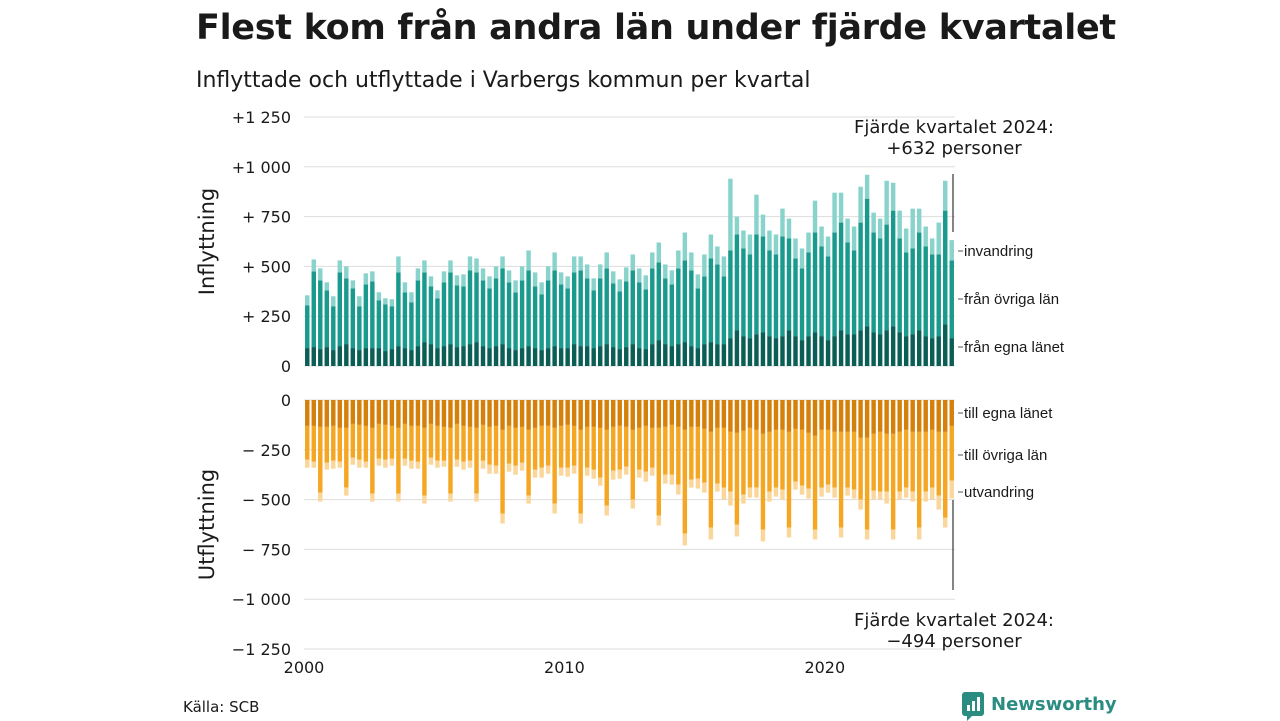  Describe the element at coordinates (564, 667) in the screenshot. I see `x-tick-label: 2010` at that location.